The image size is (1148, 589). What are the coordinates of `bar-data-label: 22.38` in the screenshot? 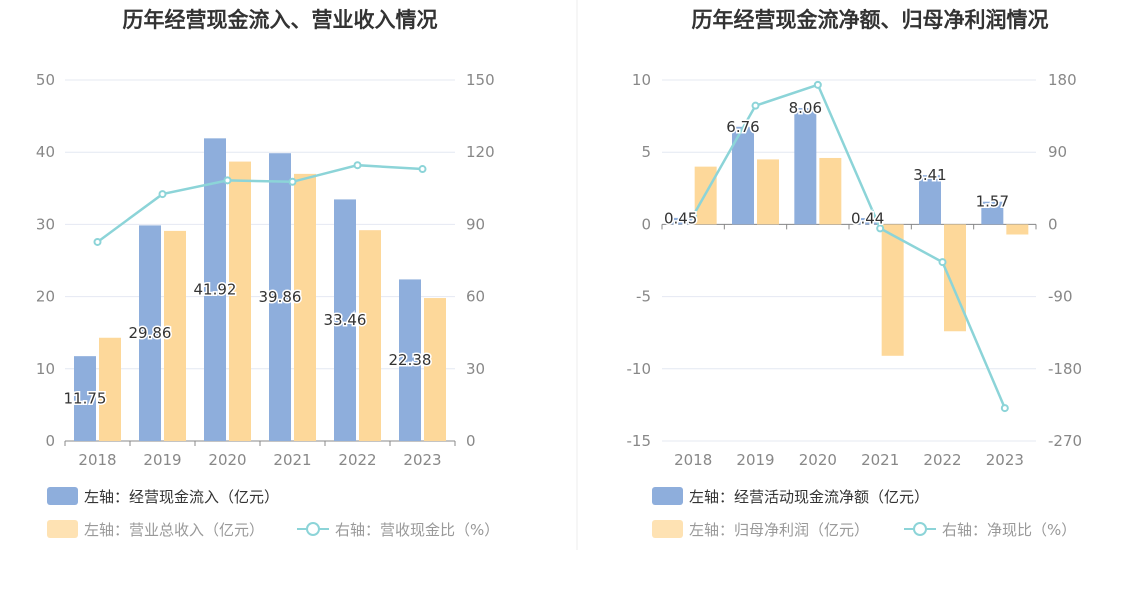 It's located at (410, 360).